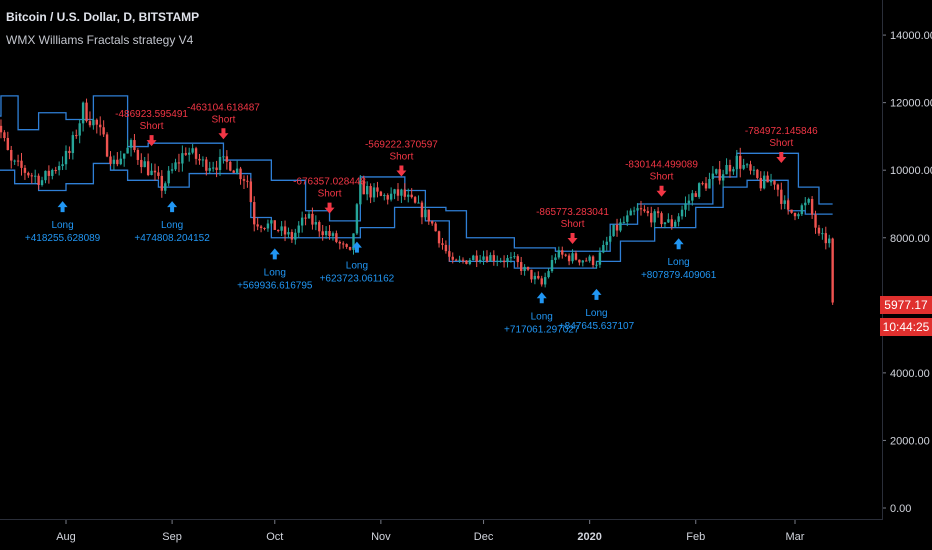 The width and height of the screenshot is (932, 550). I want to click on short-profit: -676357.028448, so click(329, 182).